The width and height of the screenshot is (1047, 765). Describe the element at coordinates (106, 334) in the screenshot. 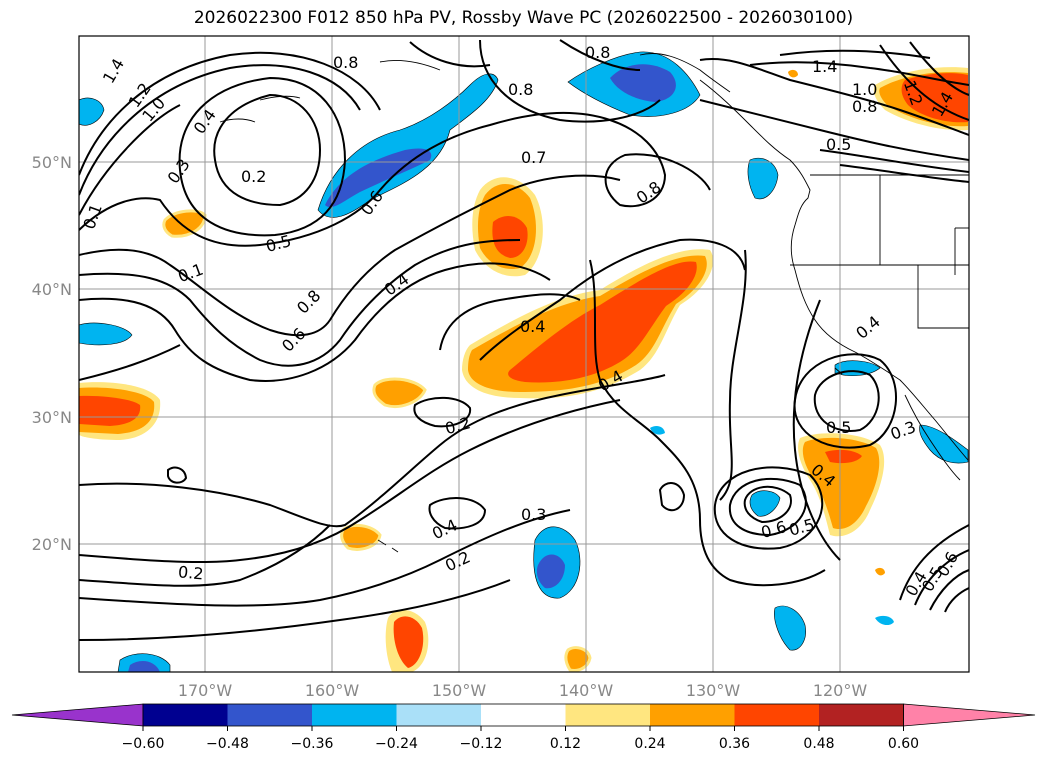

I see `shade-blue-lm` at that location.